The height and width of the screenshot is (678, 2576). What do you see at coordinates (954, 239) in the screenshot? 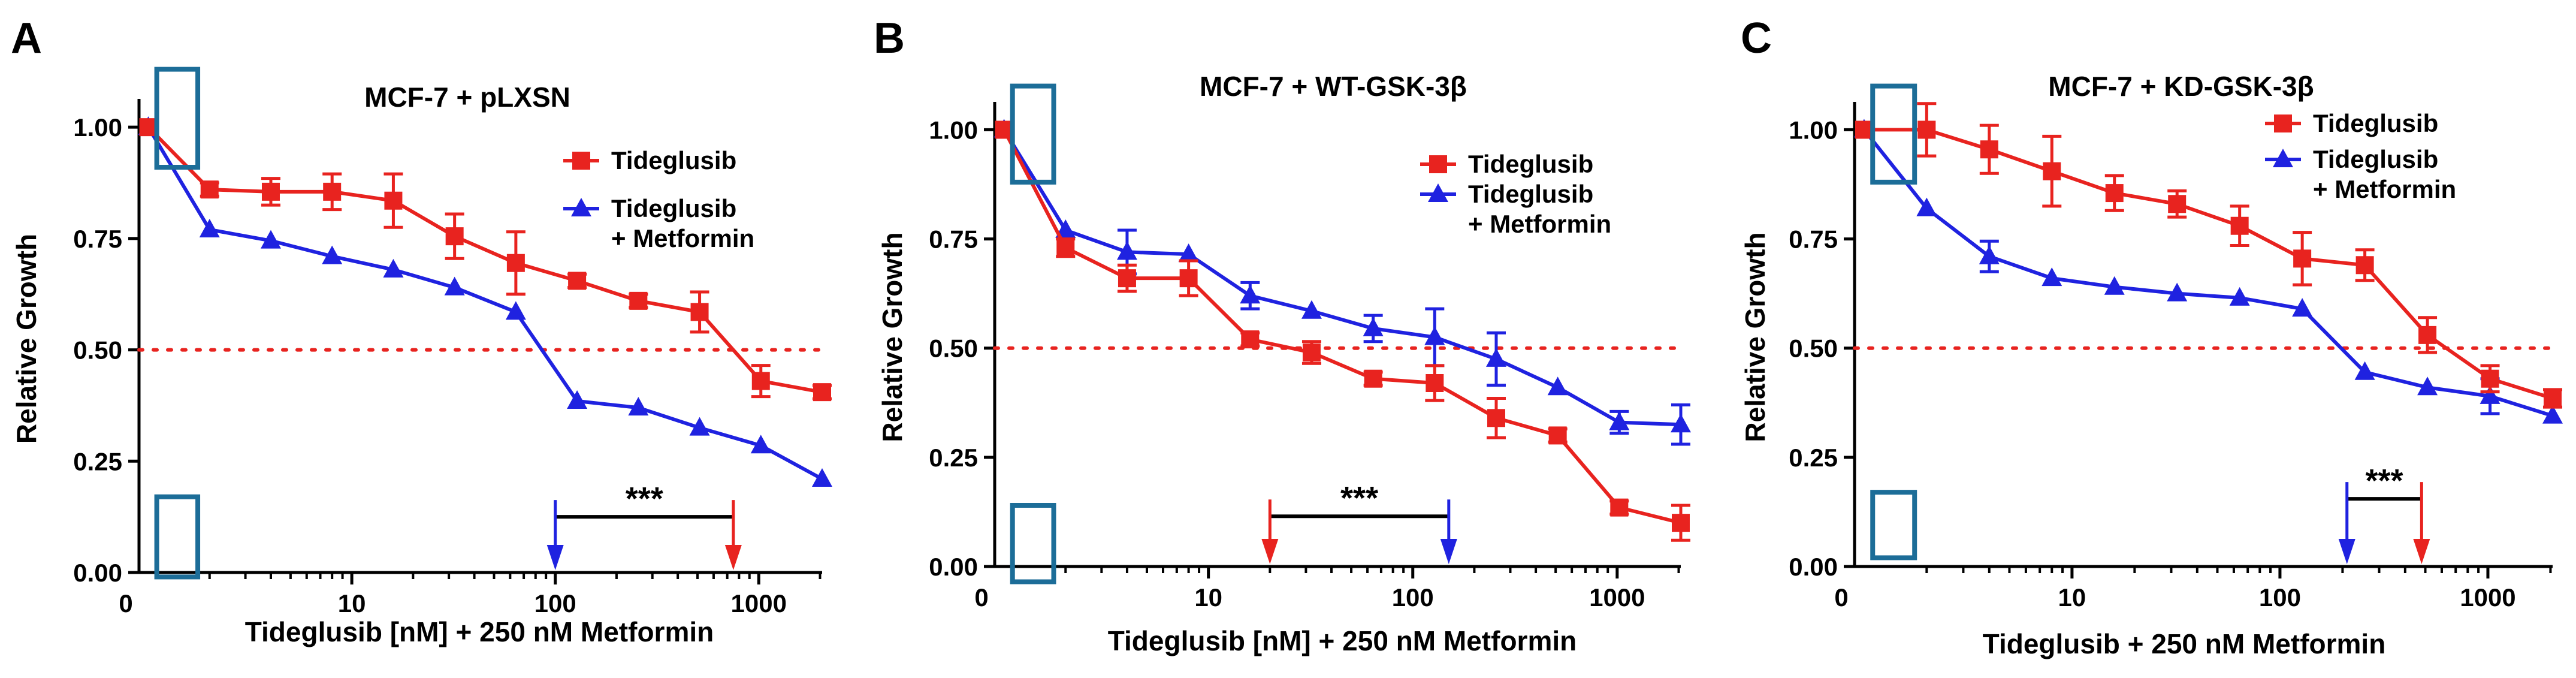
I see `panel-b-y-tick-label: 0.75` at bounding box center [954, 239].